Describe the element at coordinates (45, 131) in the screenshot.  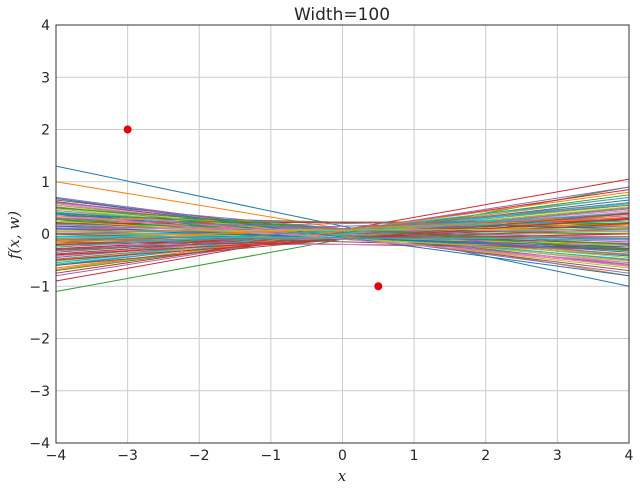
I see `y-tick-label: 2` at that location.